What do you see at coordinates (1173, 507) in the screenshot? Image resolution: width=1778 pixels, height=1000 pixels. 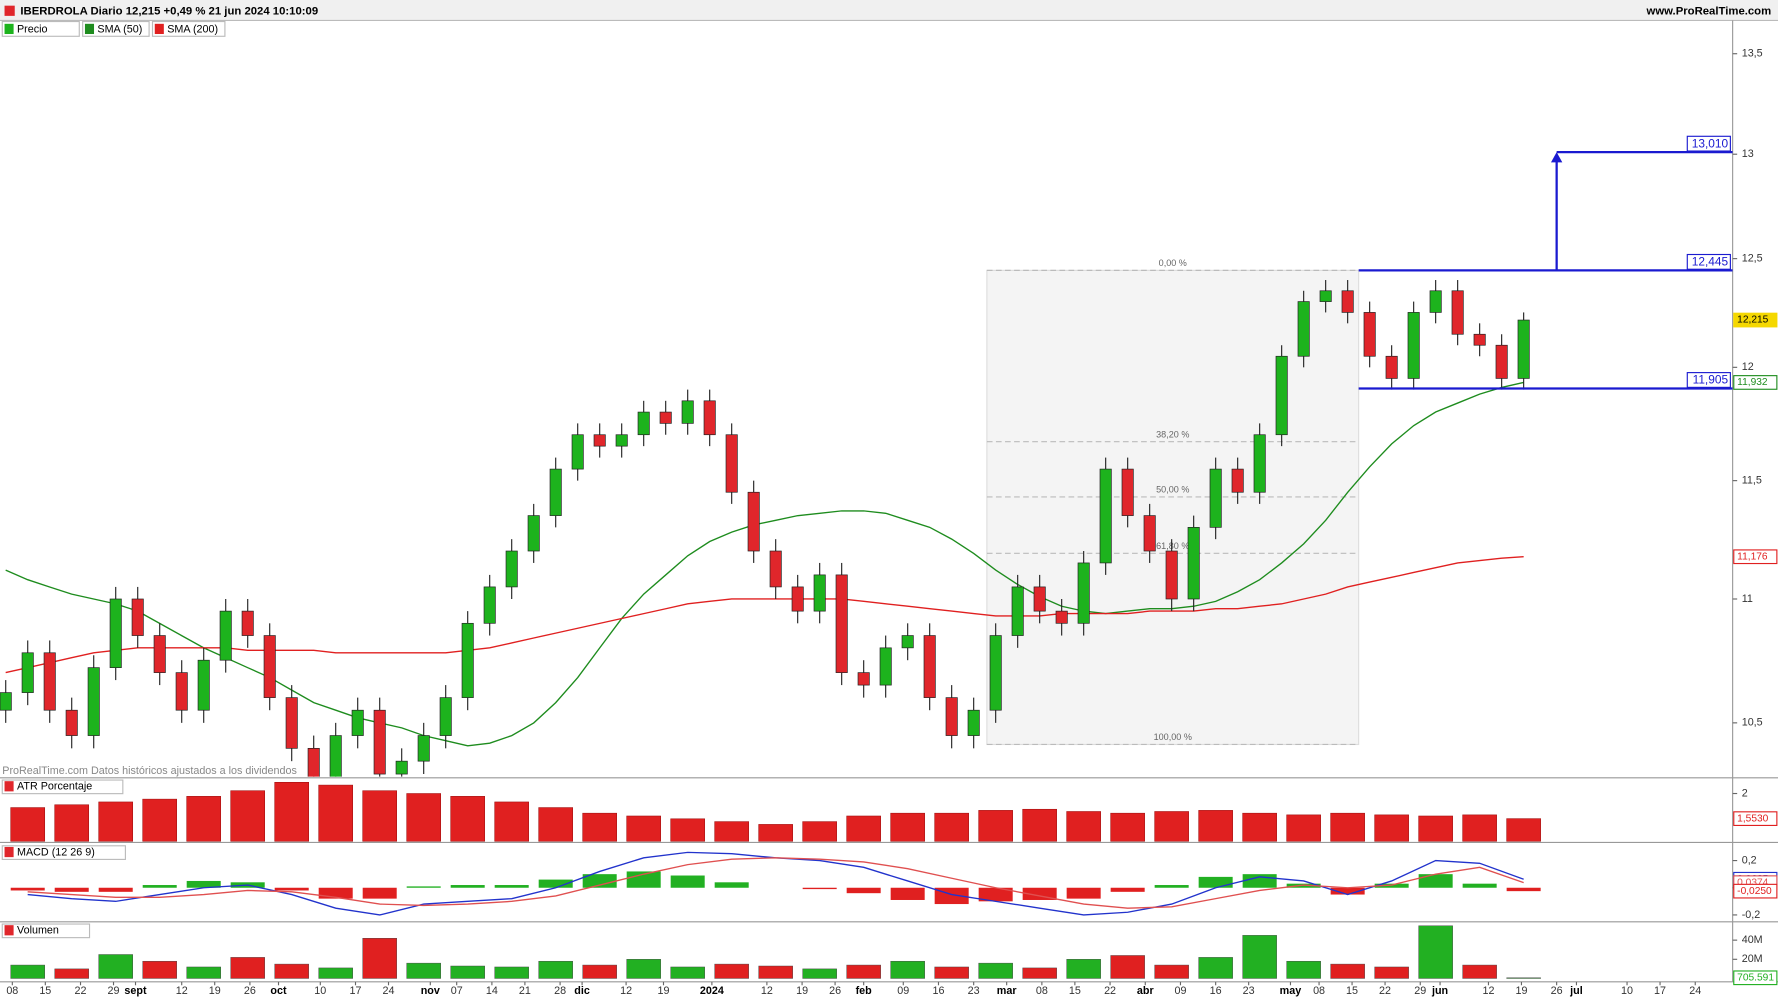 I see `fibonacci-box` at bounding box center [1173, 507].